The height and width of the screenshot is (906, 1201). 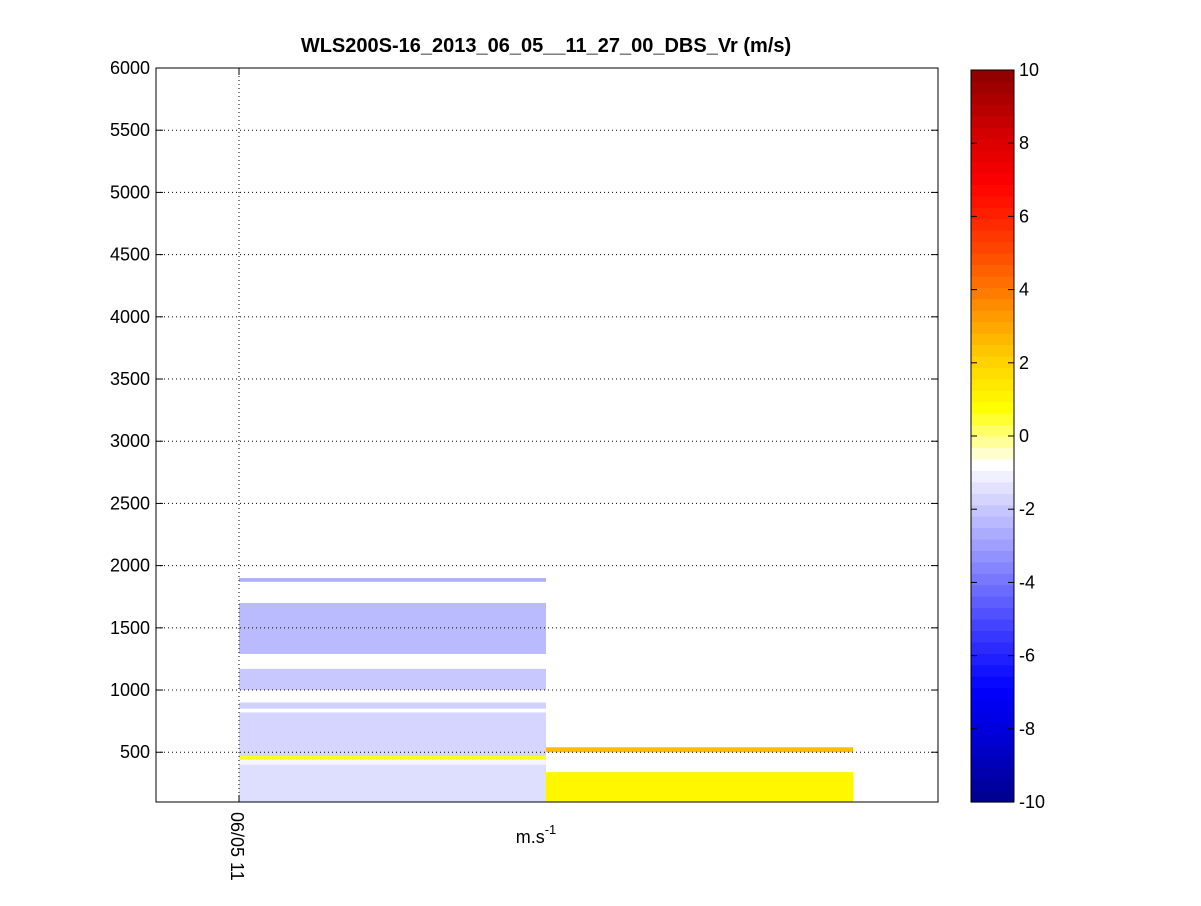 I want to click on heatmap-columns, so click(x=546, y=690).